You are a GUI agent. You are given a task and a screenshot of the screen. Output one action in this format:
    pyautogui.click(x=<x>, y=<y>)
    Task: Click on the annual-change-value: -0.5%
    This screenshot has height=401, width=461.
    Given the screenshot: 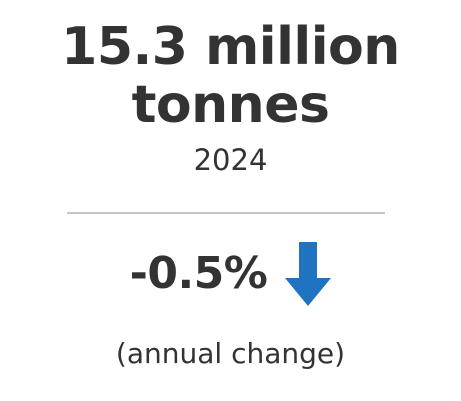 What is the action you would take?
    pyautogui.click(x=198, y=273)
    